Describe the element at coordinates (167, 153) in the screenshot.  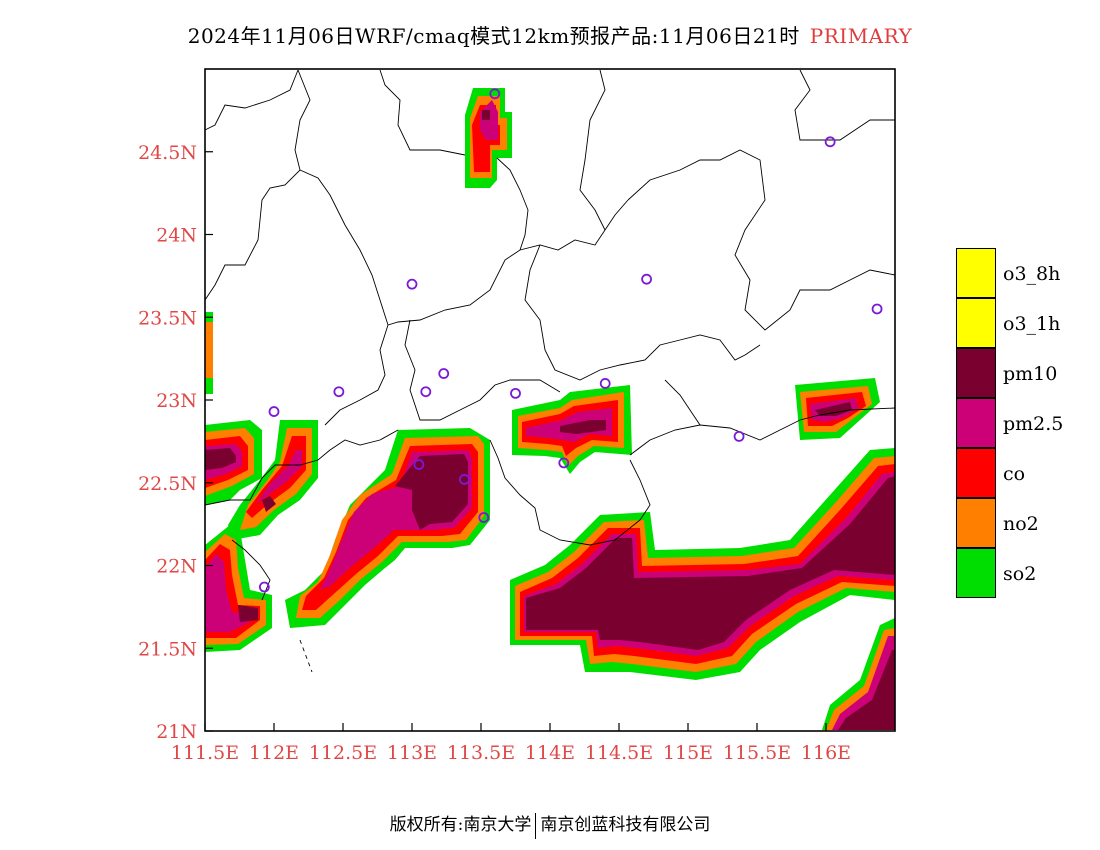
I see `y-tick-label: 24.5N` at that location.